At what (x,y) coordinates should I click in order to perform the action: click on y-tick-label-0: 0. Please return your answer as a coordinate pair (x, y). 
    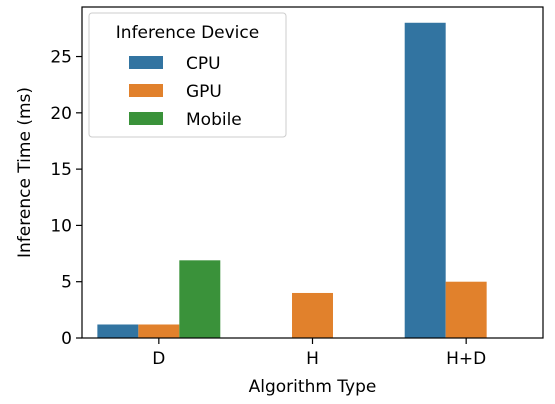
    Looking at the image, I should click on (66, 339).